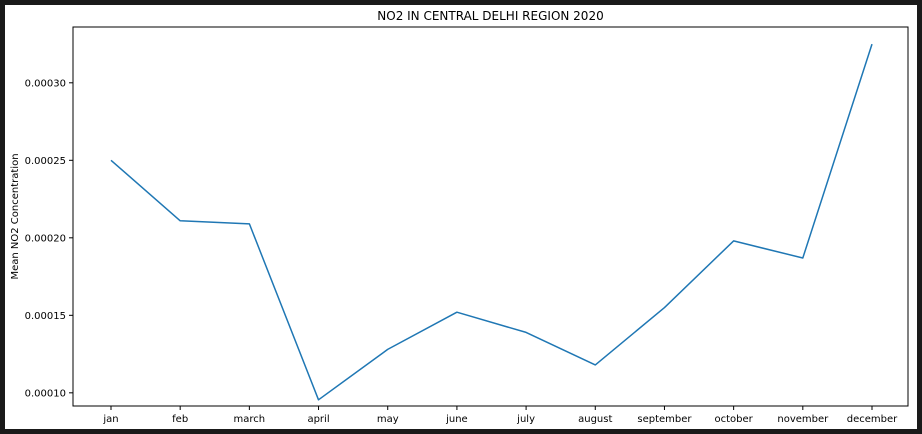 The image size is (922, 434). What do you see at coordinates (490, 16) in the screenshot?
I see `chart-title: NO2 IN CENTRAL DELHI REGION 2020` at bounding box center [490, 16].